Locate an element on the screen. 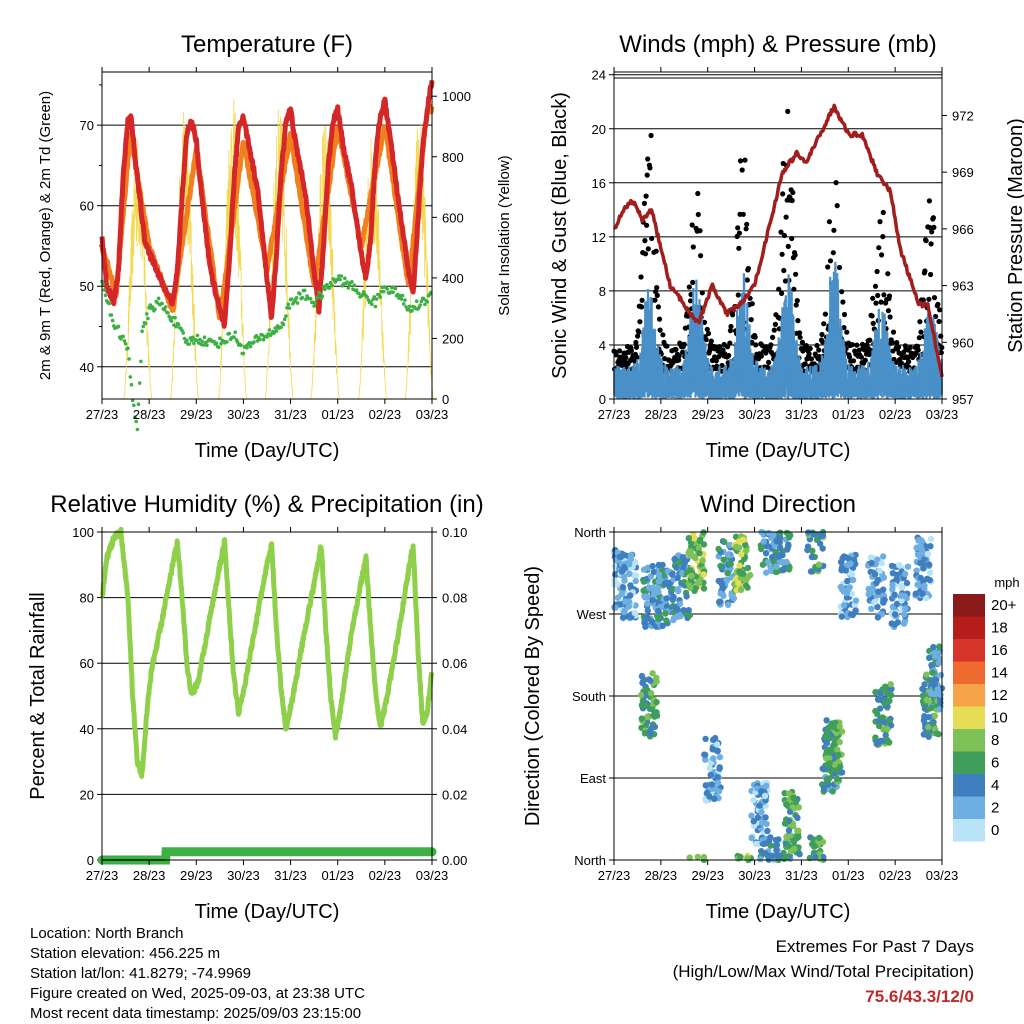 Image resolution: width=1024 pixels, height=1024 pixels. y2-tick-label: 0.04 is located at coordinates (454, 729).